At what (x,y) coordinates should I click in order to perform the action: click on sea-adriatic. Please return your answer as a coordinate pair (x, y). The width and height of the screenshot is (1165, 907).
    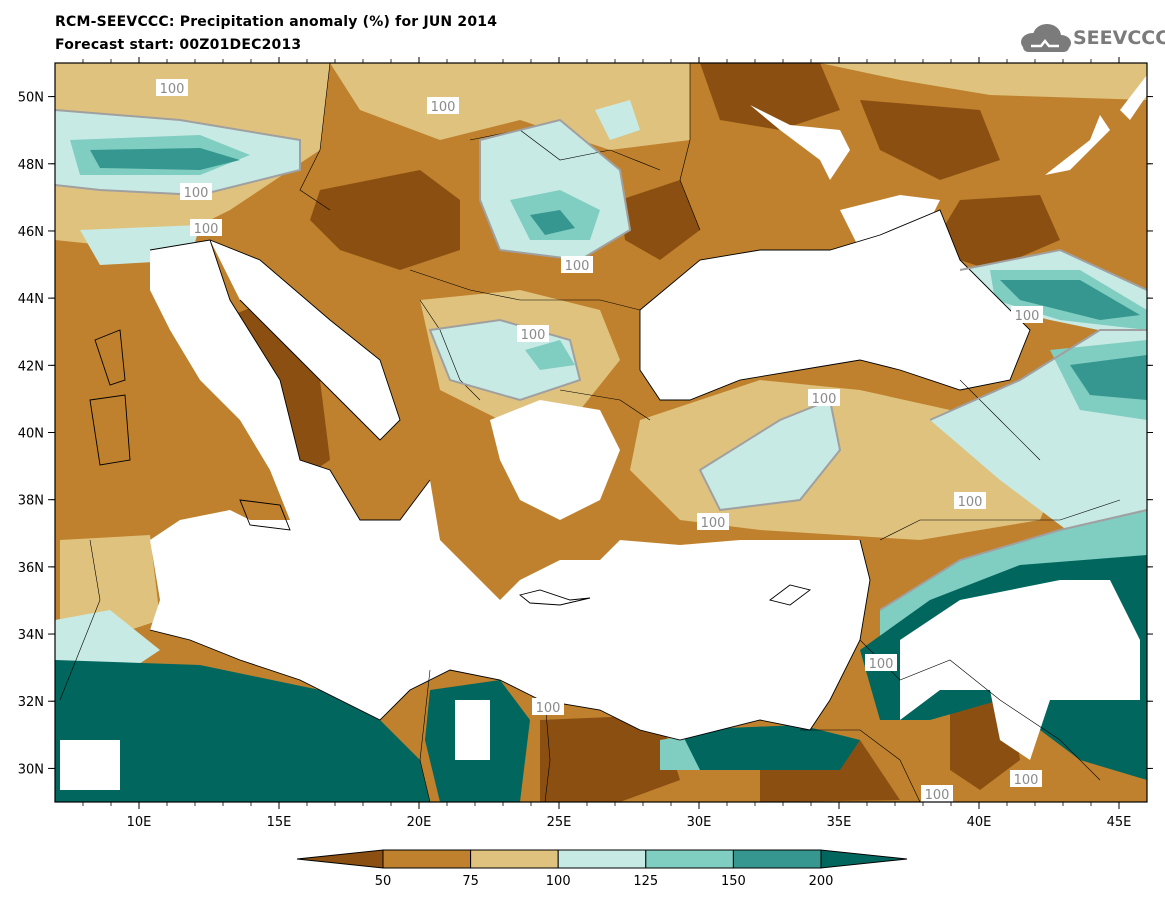
    Looking at the image, I should click on (305, 340).